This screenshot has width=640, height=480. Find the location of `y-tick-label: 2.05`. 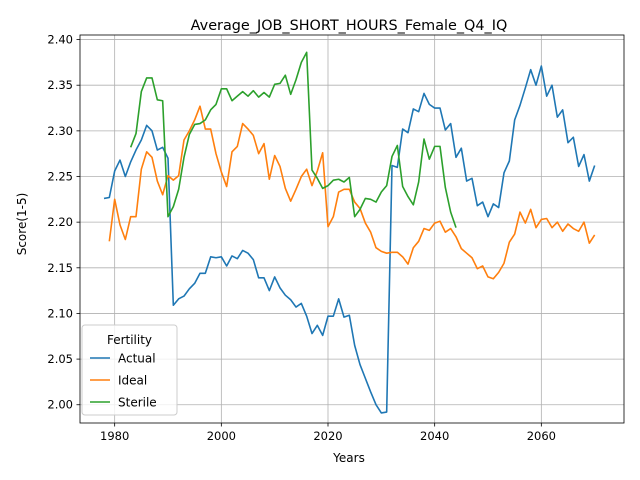

y-tick-label: 2.05 is located at coordinates (60, 359).